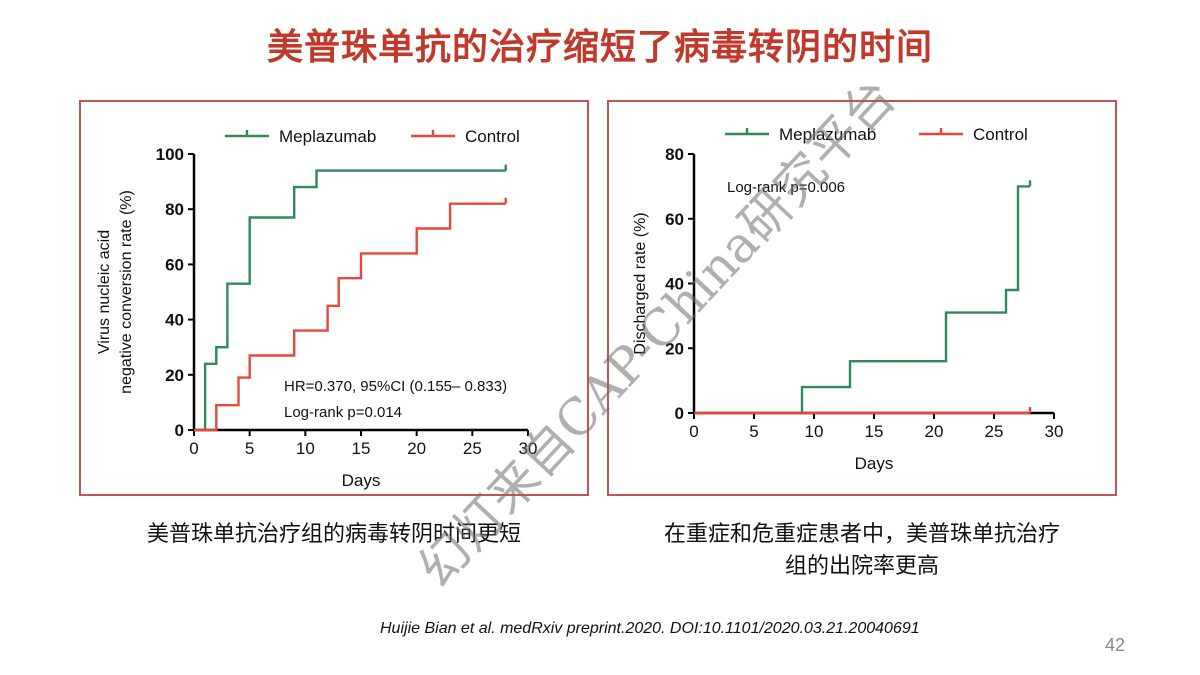 Image resolution: width=1200 pixels, height=675 pixels. What do you see at coordinates (350, 317) in the screenshot?
I see `series-line-control` at bounding box center [350, 317].